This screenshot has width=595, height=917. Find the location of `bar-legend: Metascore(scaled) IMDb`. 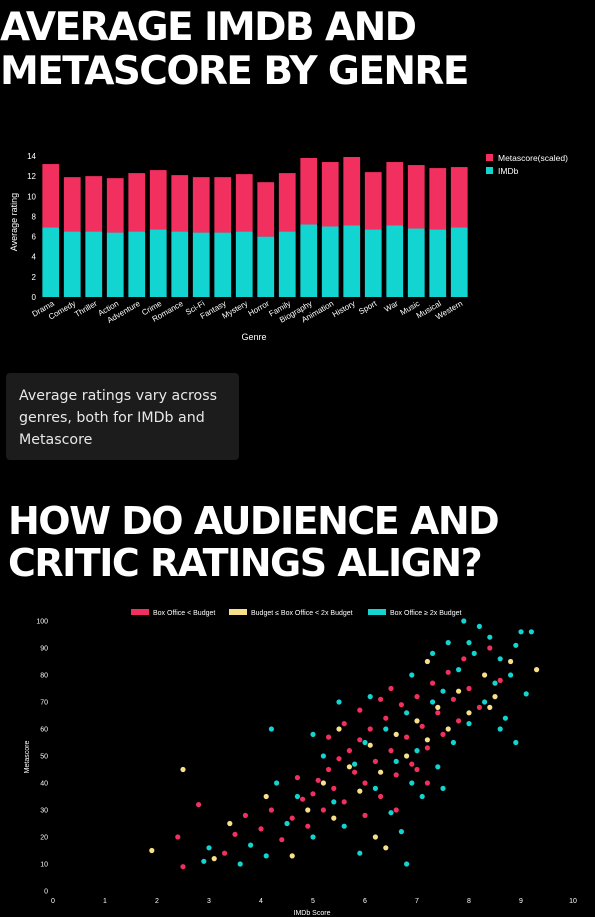

bar-legend: Metascore(scaled) IMDb is located at coordinates (527, 164).